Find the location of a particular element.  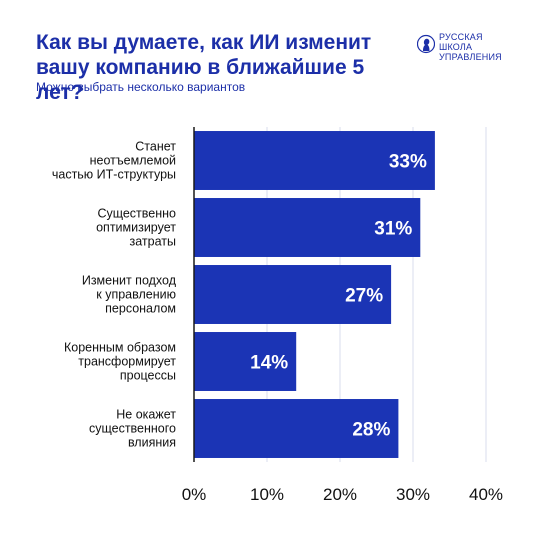

bar-value-label: 28% is located at coordinates (371, 430).